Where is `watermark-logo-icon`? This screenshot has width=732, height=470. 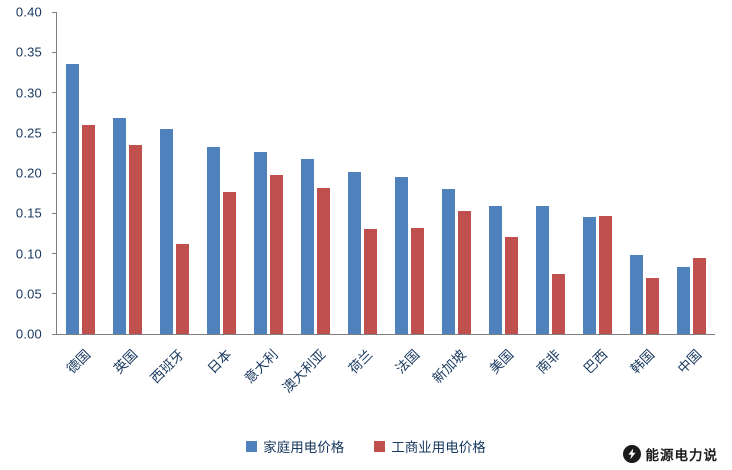 watermark-logo-icon is located at coordinates (631, 454).